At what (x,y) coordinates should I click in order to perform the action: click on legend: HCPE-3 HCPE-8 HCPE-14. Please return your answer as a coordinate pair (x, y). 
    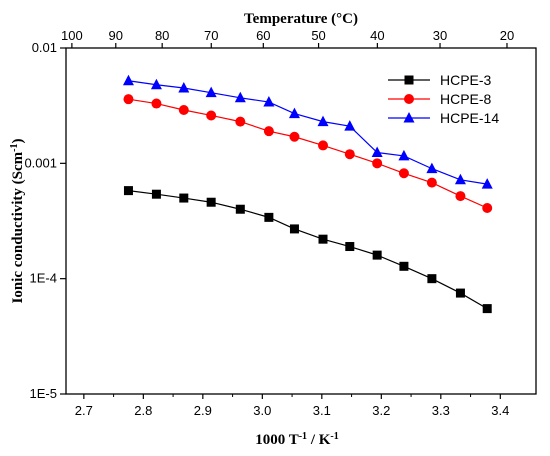
    Looking at the image, I should click on (443, 99).